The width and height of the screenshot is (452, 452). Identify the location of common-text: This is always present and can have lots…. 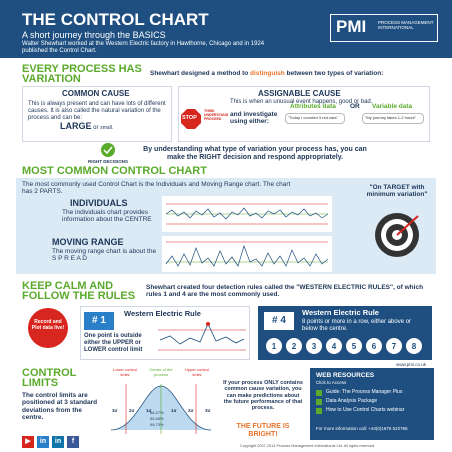
(97, 111).